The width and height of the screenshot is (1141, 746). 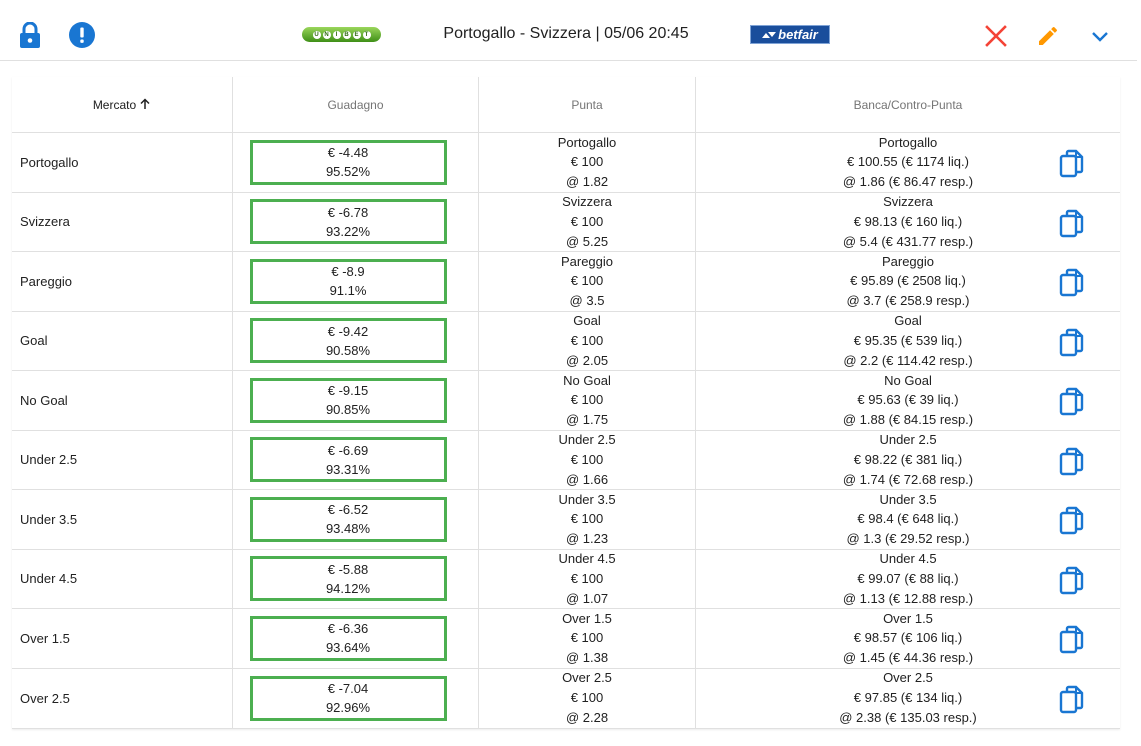 What do you see at coordinates (587, 459) in the screenshot?
I see `punta-cell: Under 2.5 € 100 @ 1.66` at bounding box center [587, 459].